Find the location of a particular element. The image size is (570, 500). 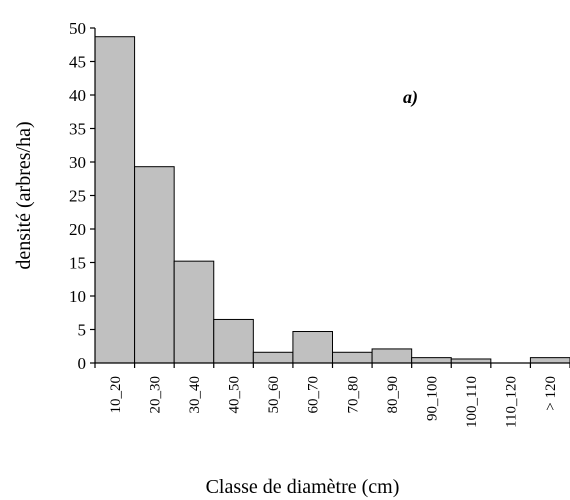

x-tick-label: 30_40 is located at coordinates (195, 395).